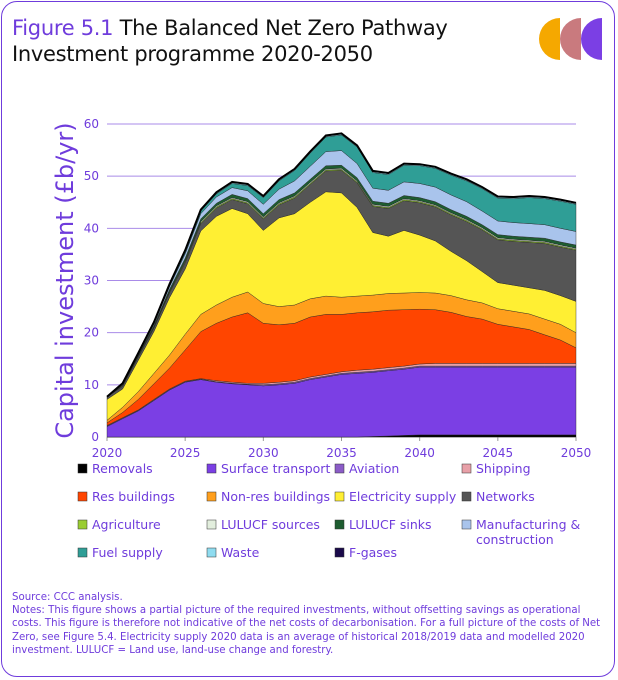  What do you see at coordinates (275, 496) in the screenshot?
I see `legend-label-non-res-buildings: Non-res buildings` at bounding box center [275, 496].